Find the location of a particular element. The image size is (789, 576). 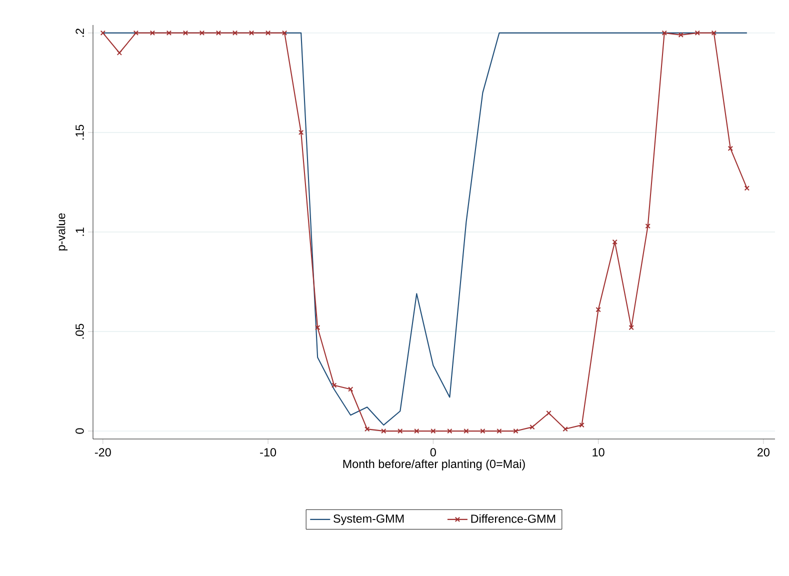

legend-label: Difference-GMM is located at coordinates (513, 518).